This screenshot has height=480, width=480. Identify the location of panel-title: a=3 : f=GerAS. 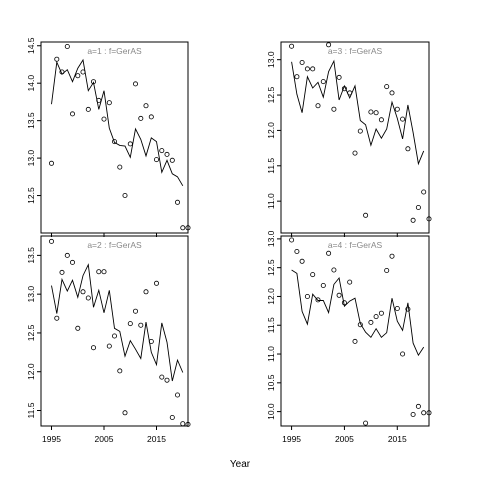
(355, 51).